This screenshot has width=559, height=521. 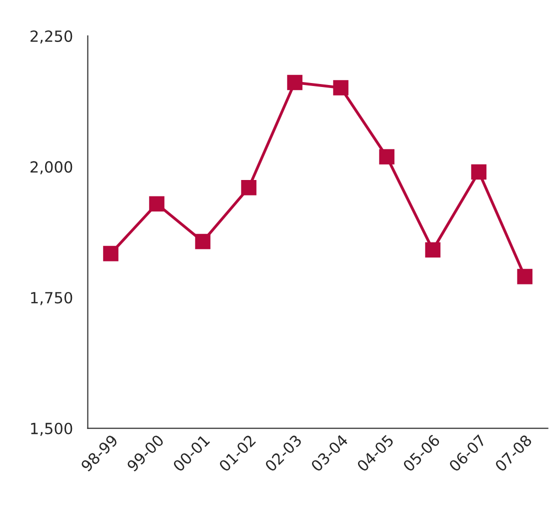 I want to click on y-tick-label: 1,750, so click(x=51, y=299).